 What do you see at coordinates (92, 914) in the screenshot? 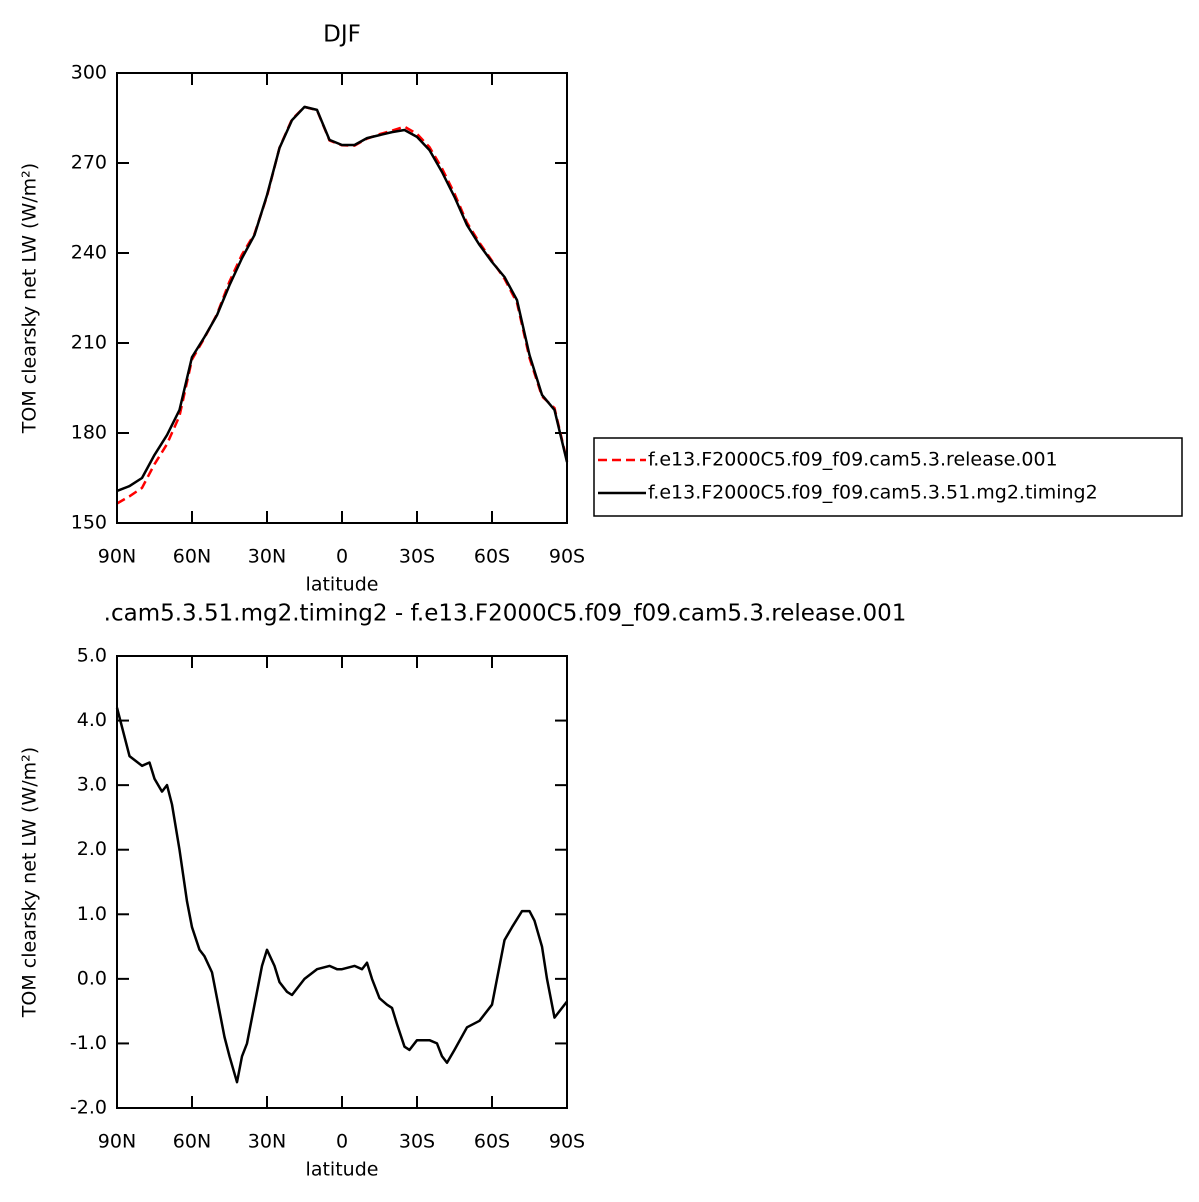
I see `y-tick-label: 1.0` at bounding box center [92, 914].